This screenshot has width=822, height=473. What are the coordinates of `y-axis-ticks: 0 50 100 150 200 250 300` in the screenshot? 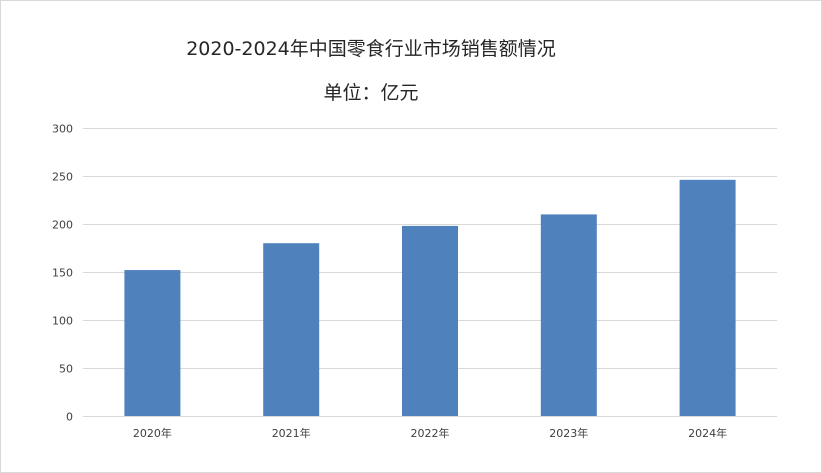 It's located at (62, 273).